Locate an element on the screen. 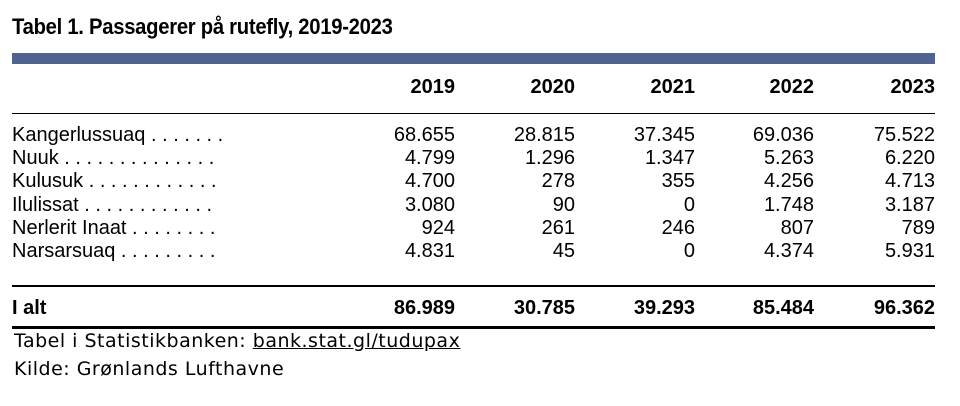  table-cell: 90 is located at coordinates (563, 204).